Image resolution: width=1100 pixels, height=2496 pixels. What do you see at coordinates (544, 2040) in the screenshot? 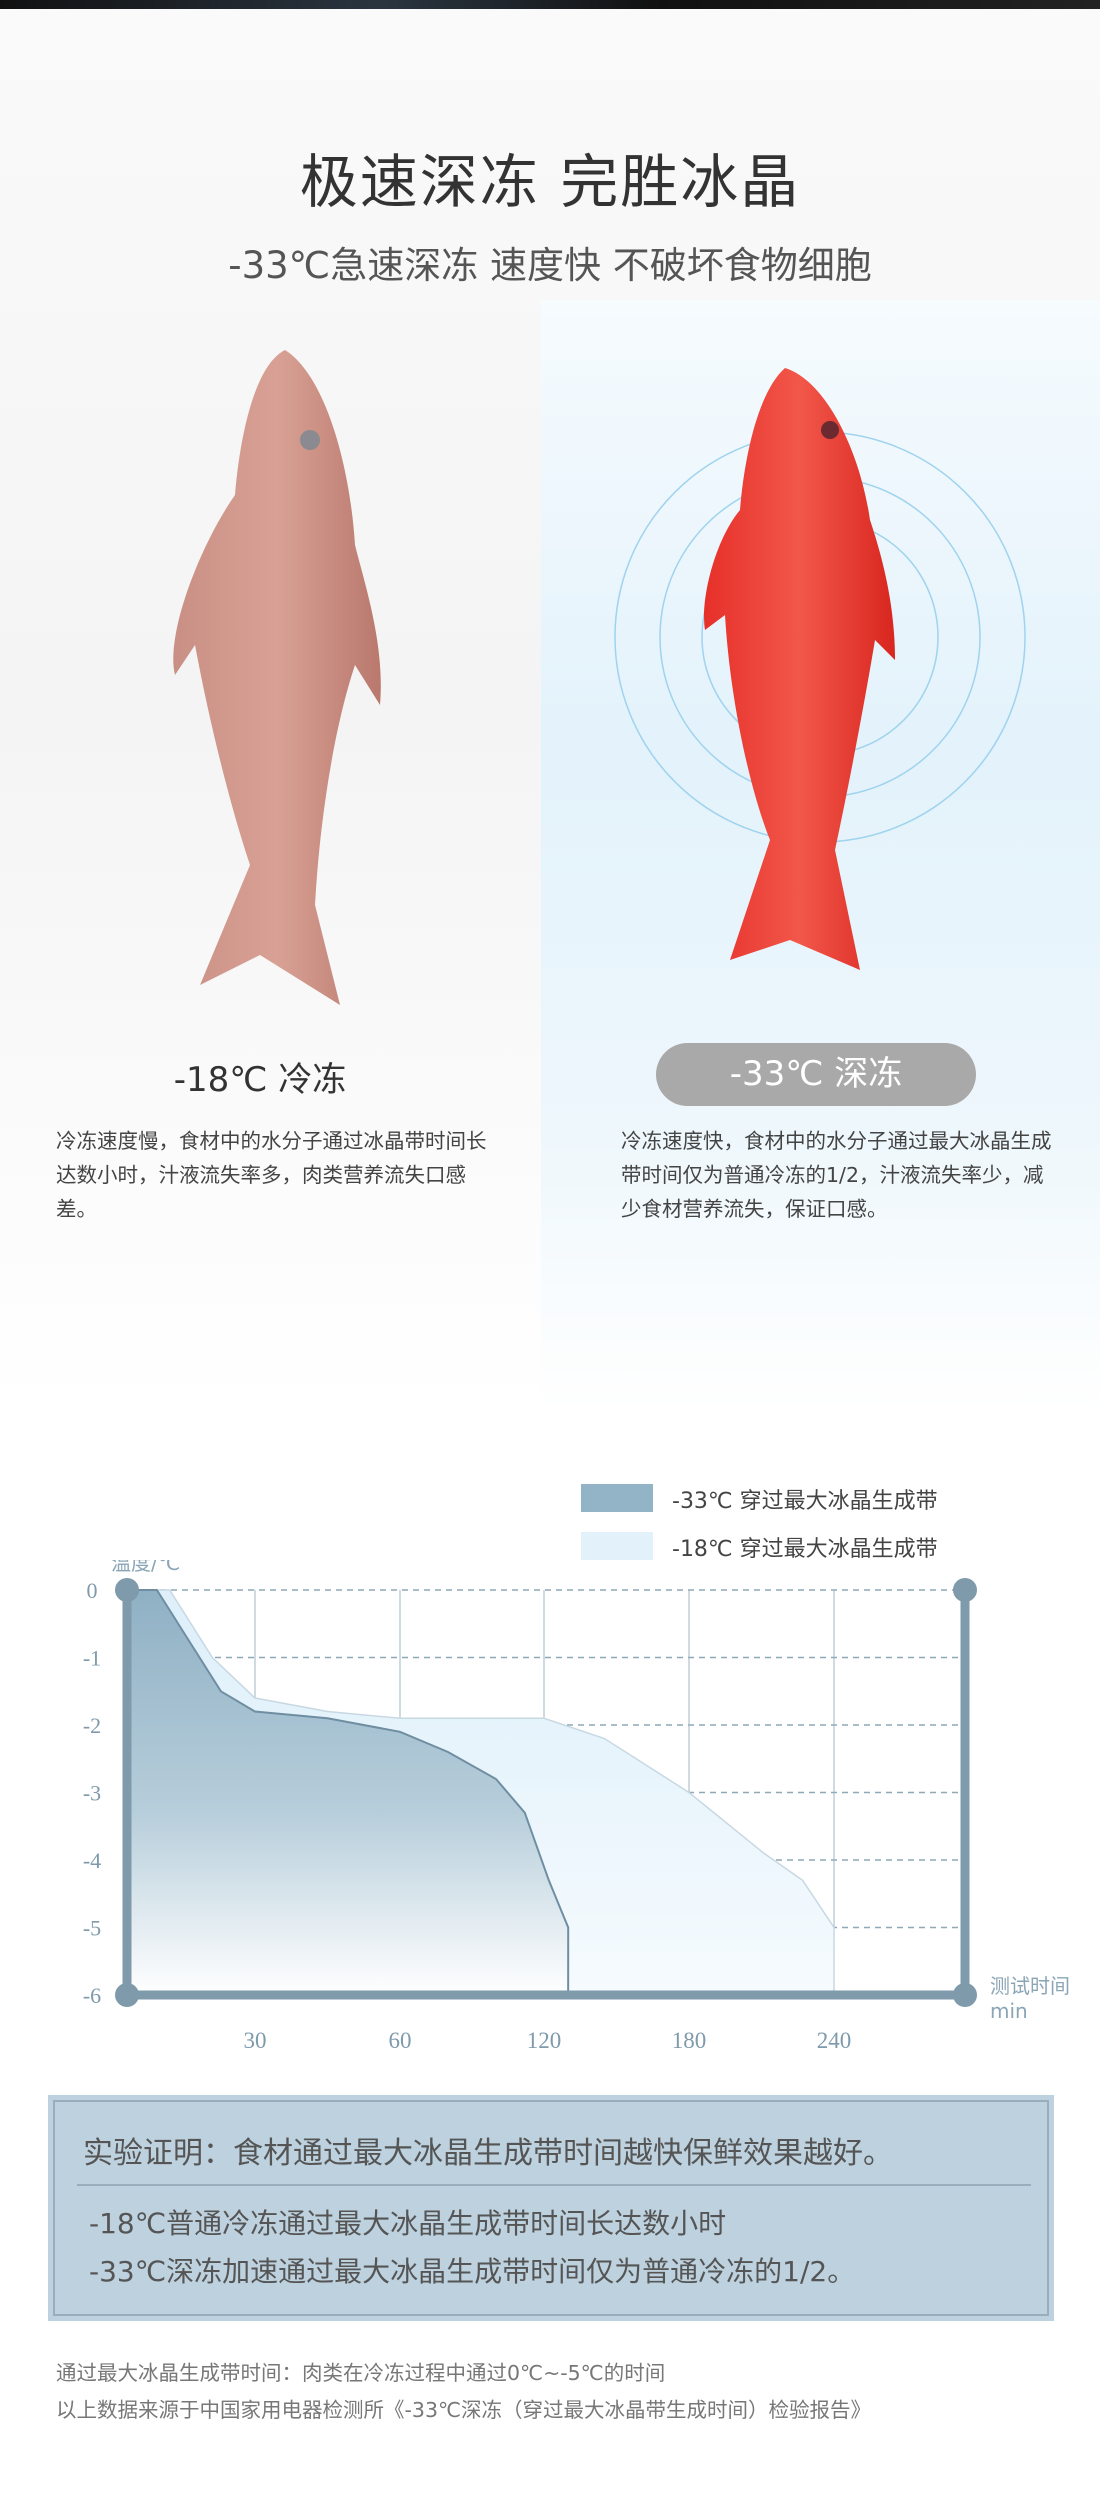
I see `x-tick-label: 120` at bounding box center [544, 2040].